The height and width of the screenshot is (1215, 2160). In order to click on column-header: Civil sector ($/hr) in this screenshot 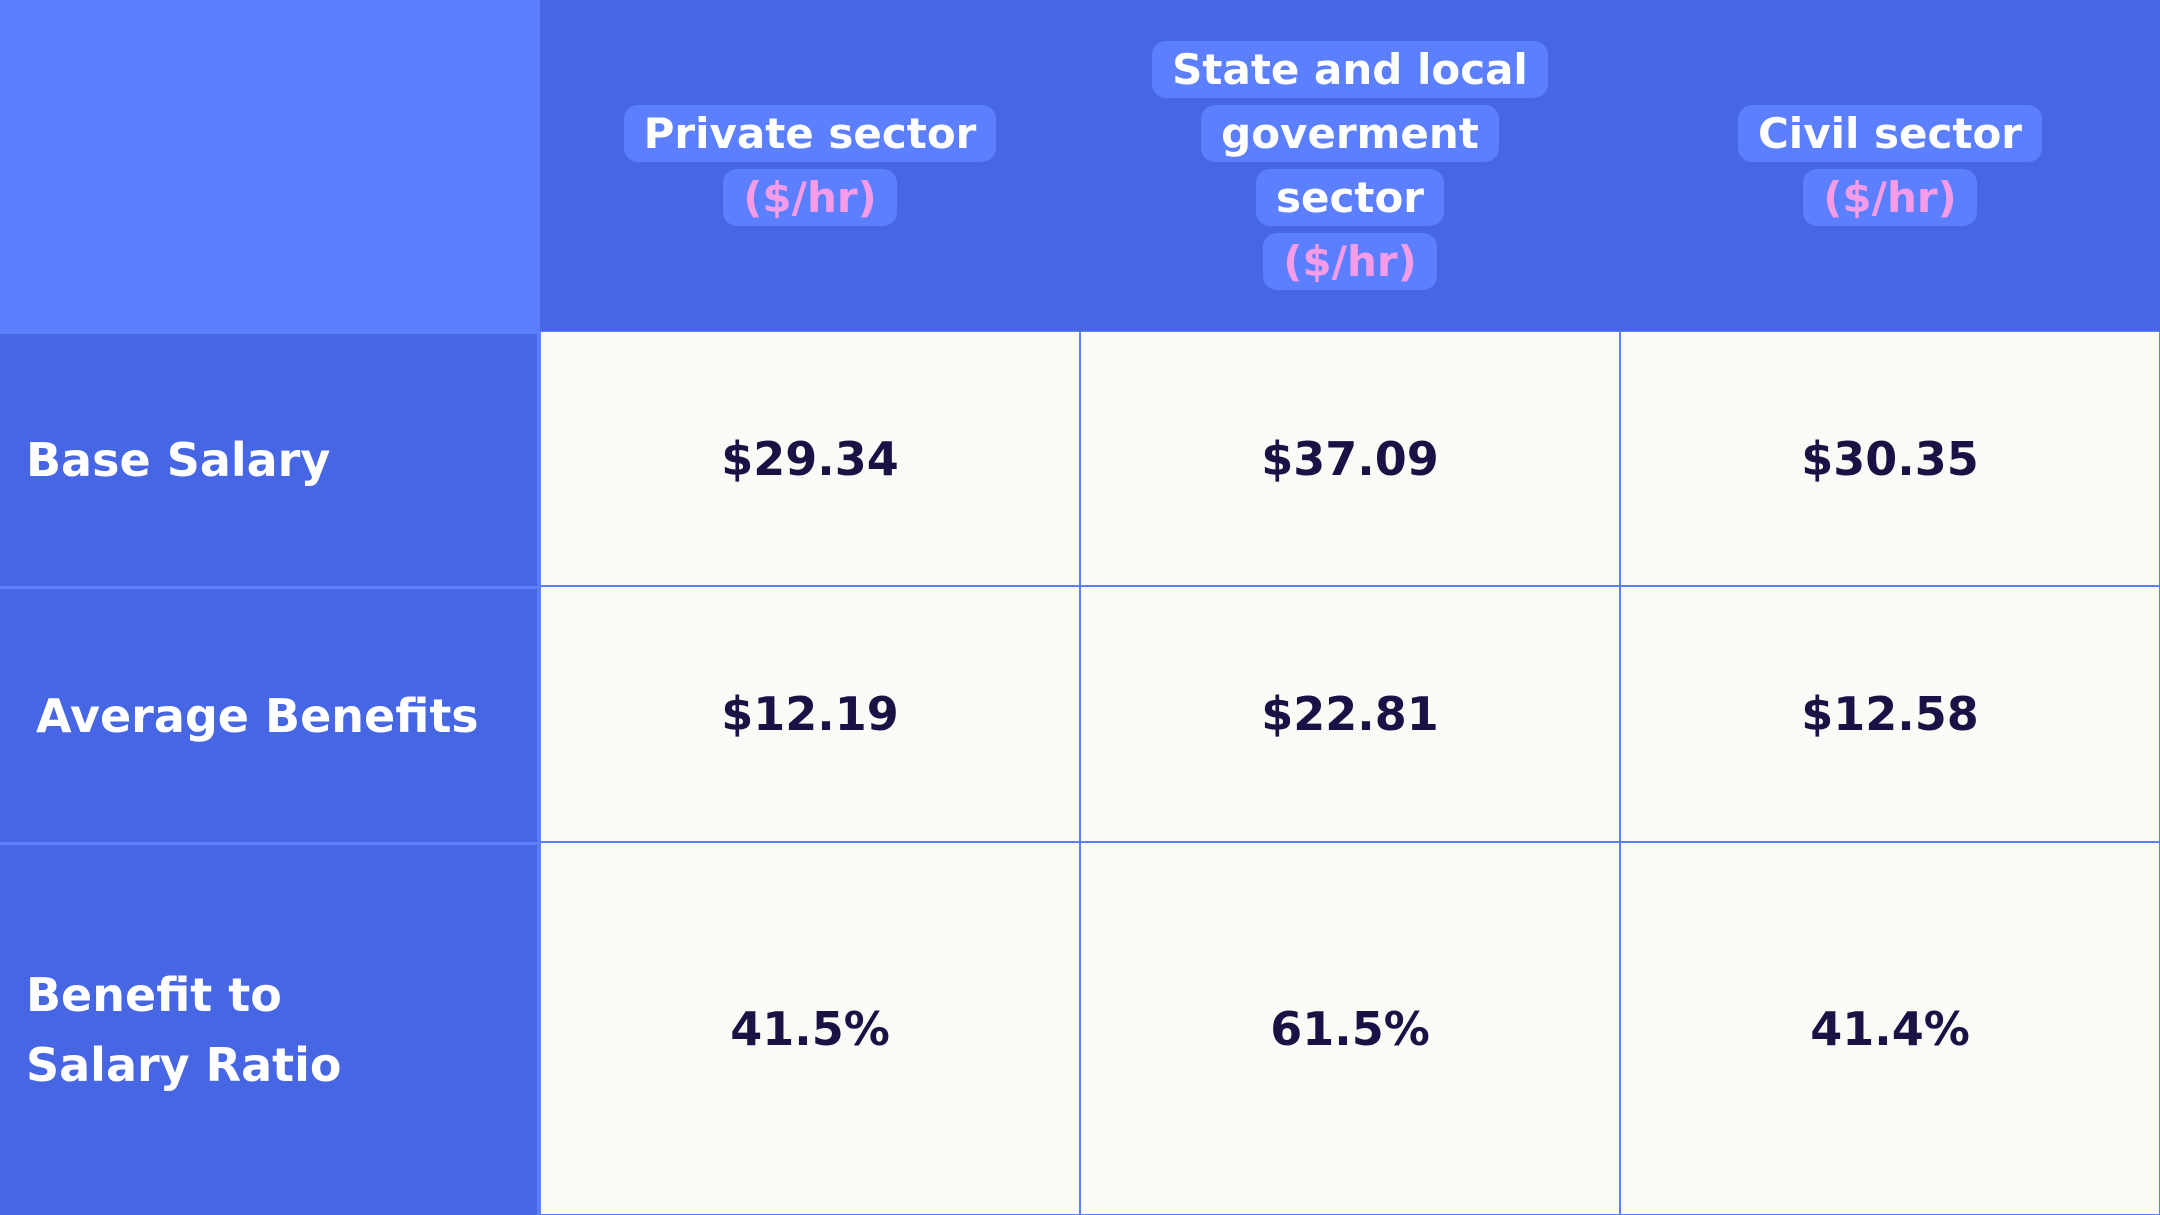, I will do `click(1890, 165)`.